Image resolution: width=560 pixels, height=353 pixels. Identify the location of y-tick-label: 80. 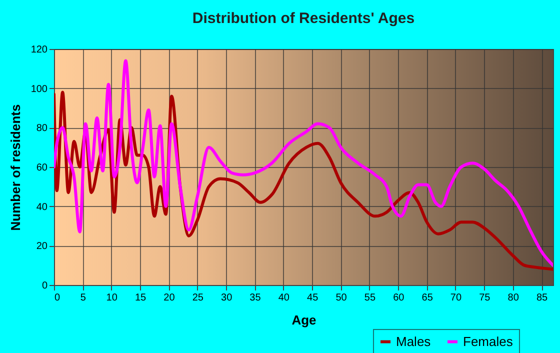
(42, 128).